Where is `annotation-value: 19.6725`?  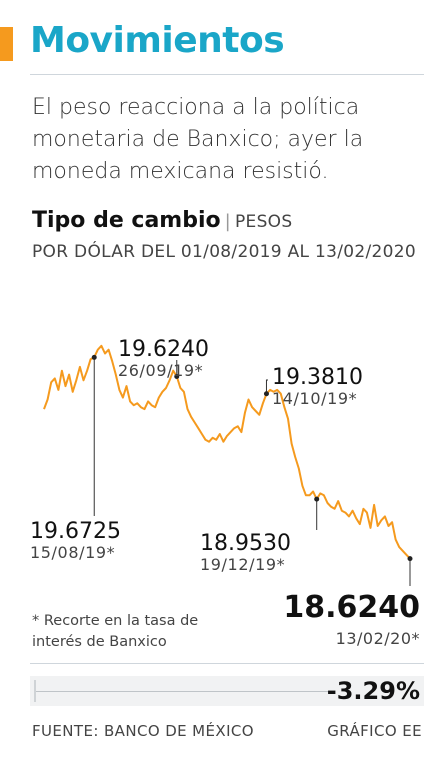 annotation-value: 19.6725 is located at coordinates (75, 531).